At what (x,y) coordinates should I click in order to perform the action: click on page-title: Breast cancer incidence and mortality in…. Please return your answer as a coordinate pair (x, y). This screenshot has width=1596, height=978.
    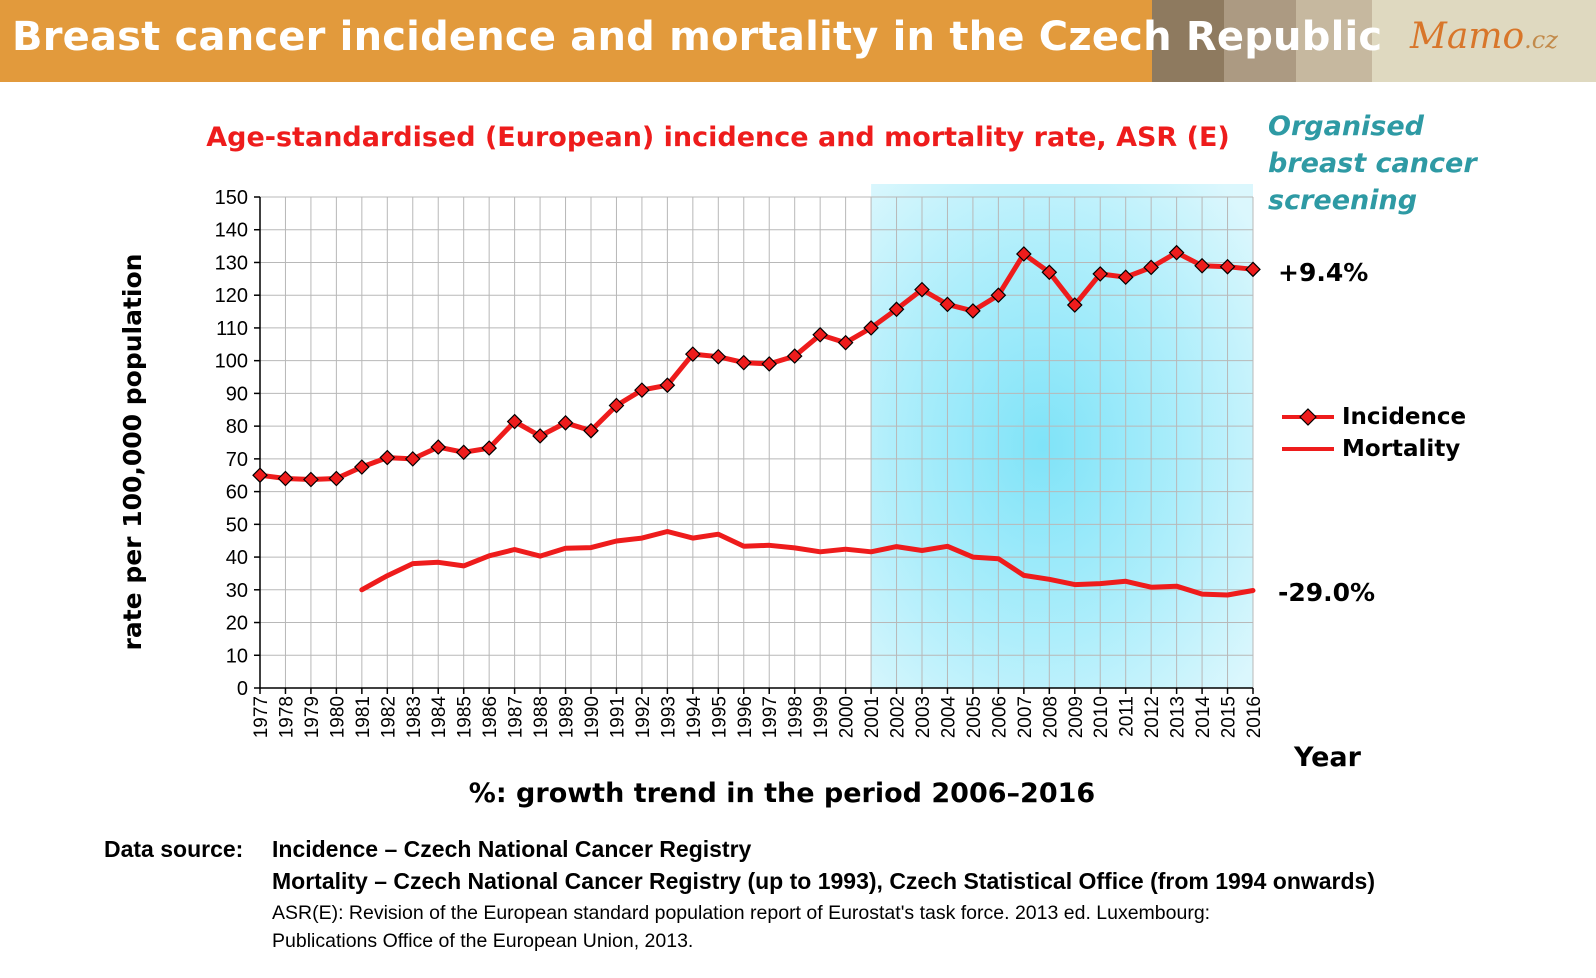
    Looking at the image, I should click on (697, 37).